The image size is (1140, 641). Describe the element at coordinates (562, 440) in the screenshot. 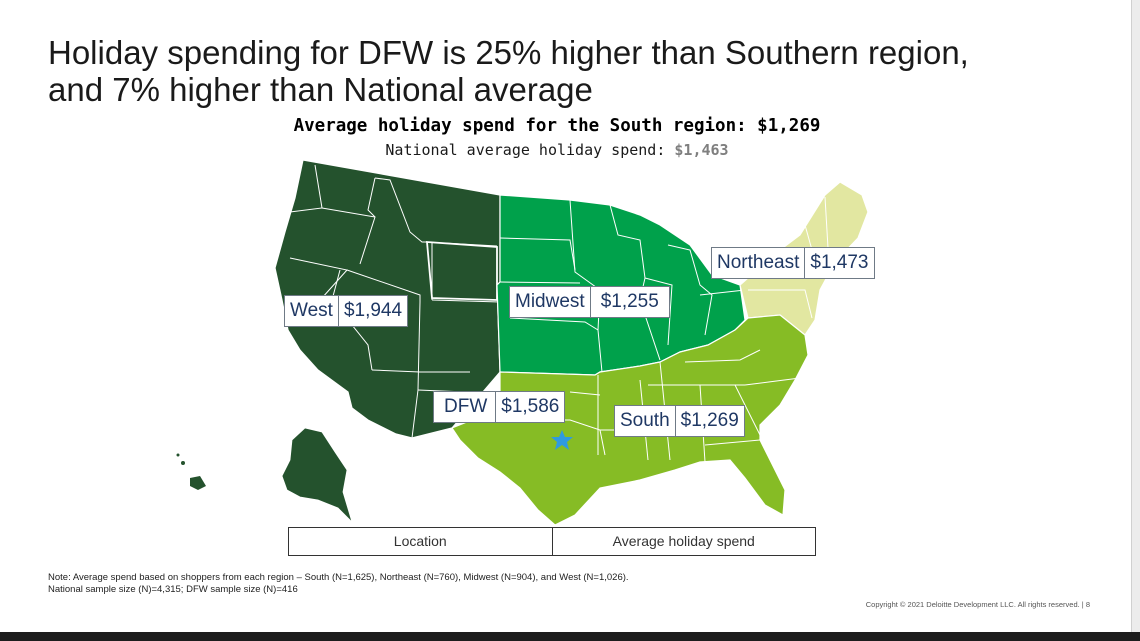

I see `dfw-star-marker` at that location.